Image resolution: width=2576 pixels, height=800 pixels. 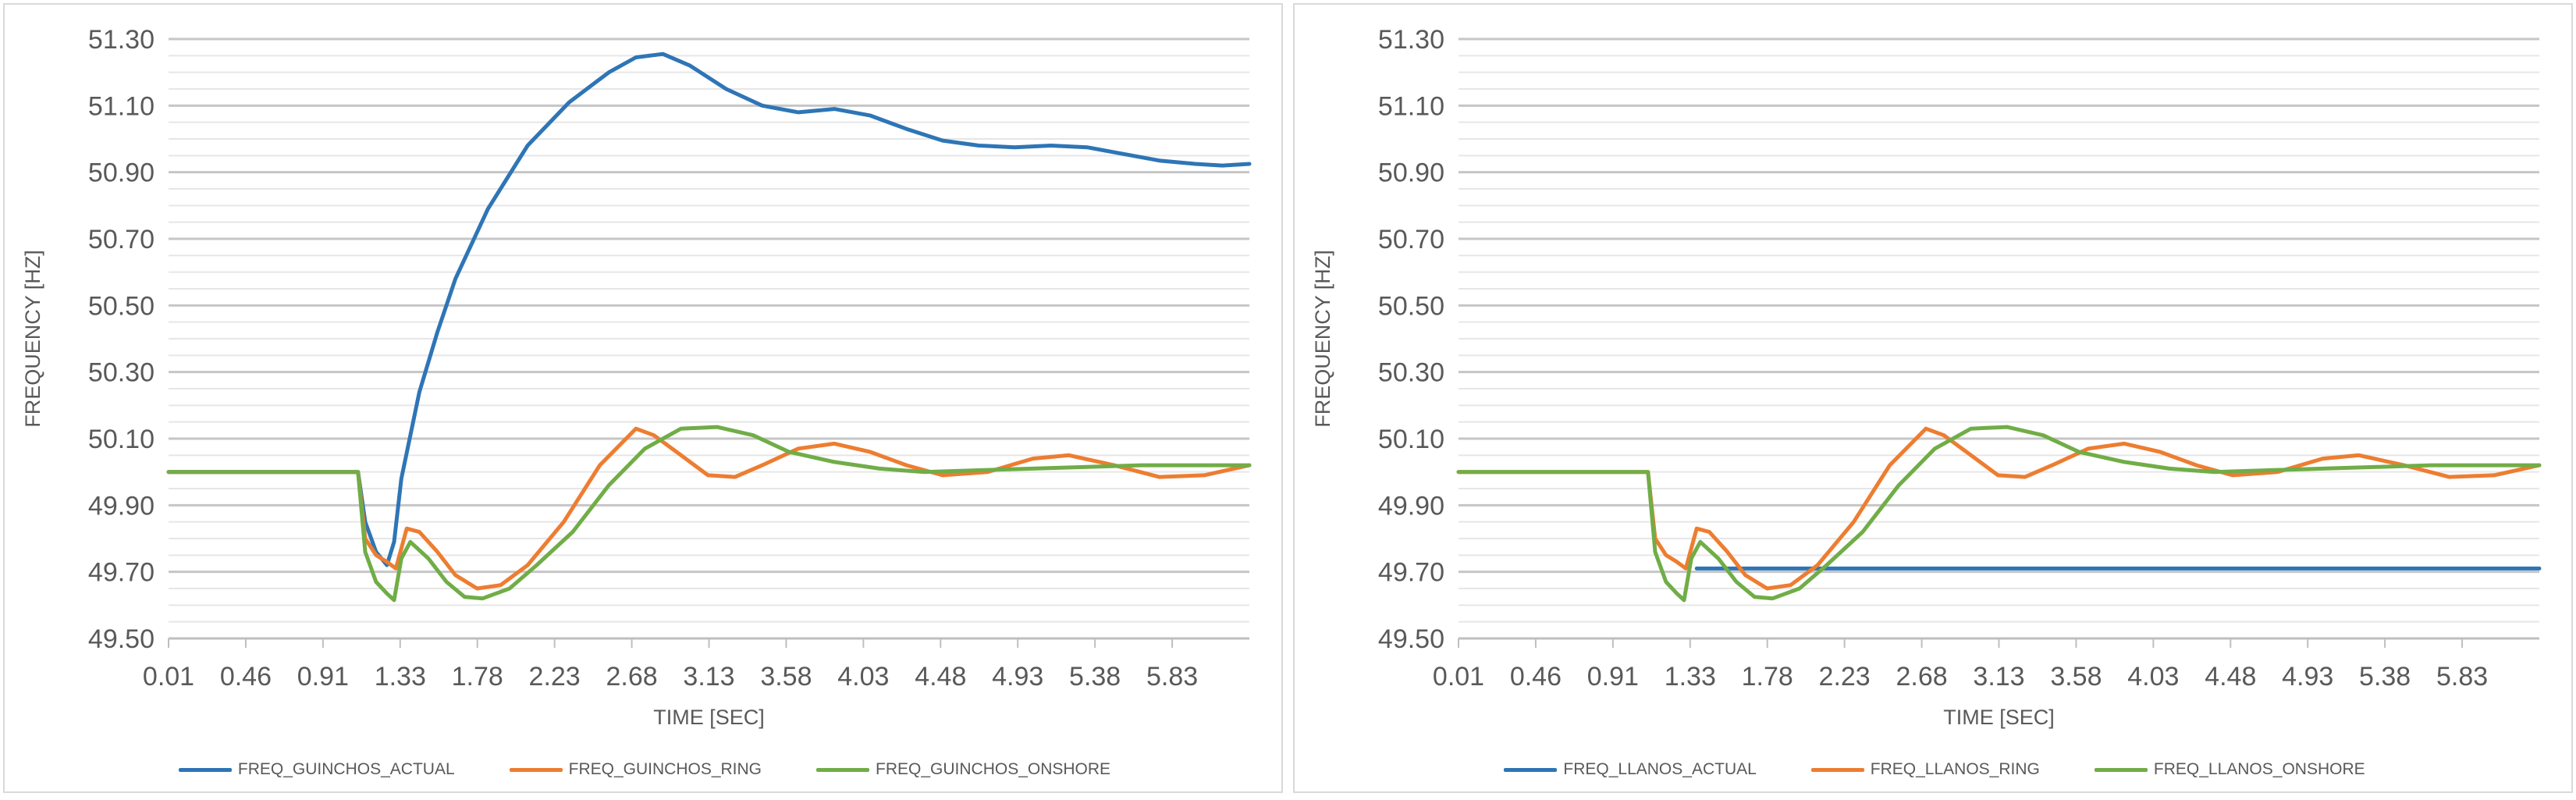 I want to click on legend-item: FREQ_LLANOS_RING, so click(x=1925, y=769).